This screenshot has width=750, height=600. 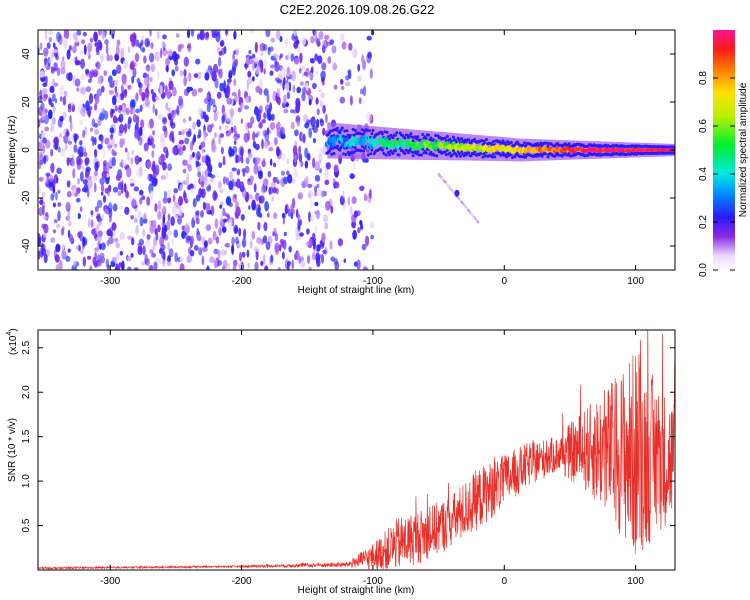 What do you see at coordinates (635, 581) in the screenshot?
I see `x-tick-label: 100` at bounding box center [635, 581].